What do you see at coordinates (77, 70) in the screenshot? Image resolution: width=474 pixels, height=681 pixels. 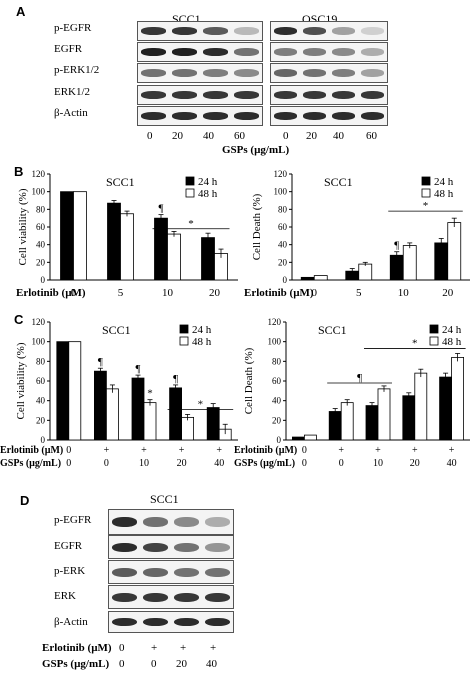 I see `panel-a-row-label: p-ERK1/2` at bounding box center [77, 70].